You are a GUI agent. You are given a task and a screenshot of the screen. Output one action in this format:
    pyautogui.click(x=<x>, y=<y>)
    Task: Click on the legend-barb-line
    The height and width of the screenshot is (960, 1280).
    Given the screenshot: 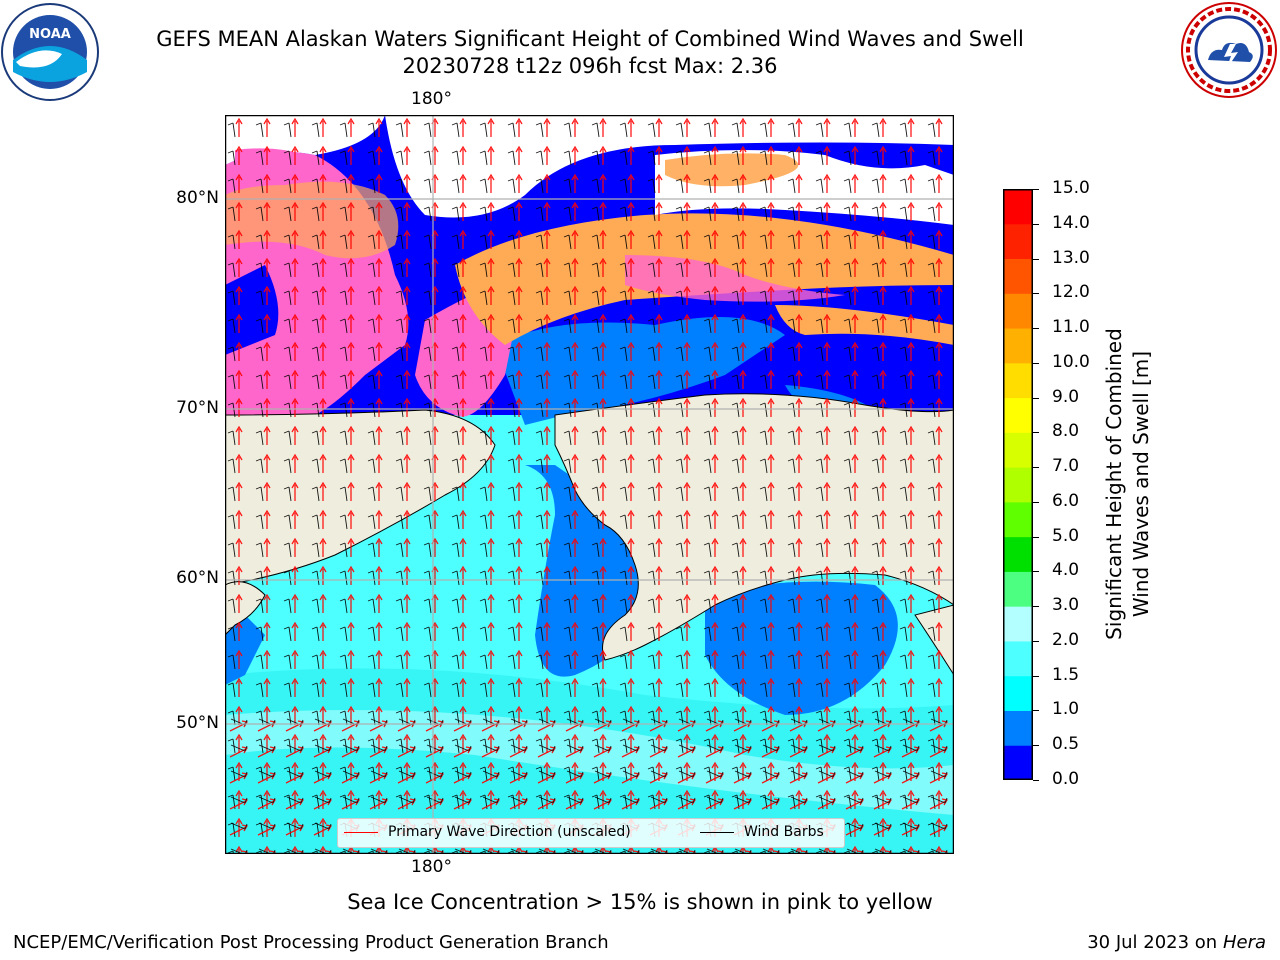 What is the action you would take?
    pyautogui.click(x=717, y=832)
    